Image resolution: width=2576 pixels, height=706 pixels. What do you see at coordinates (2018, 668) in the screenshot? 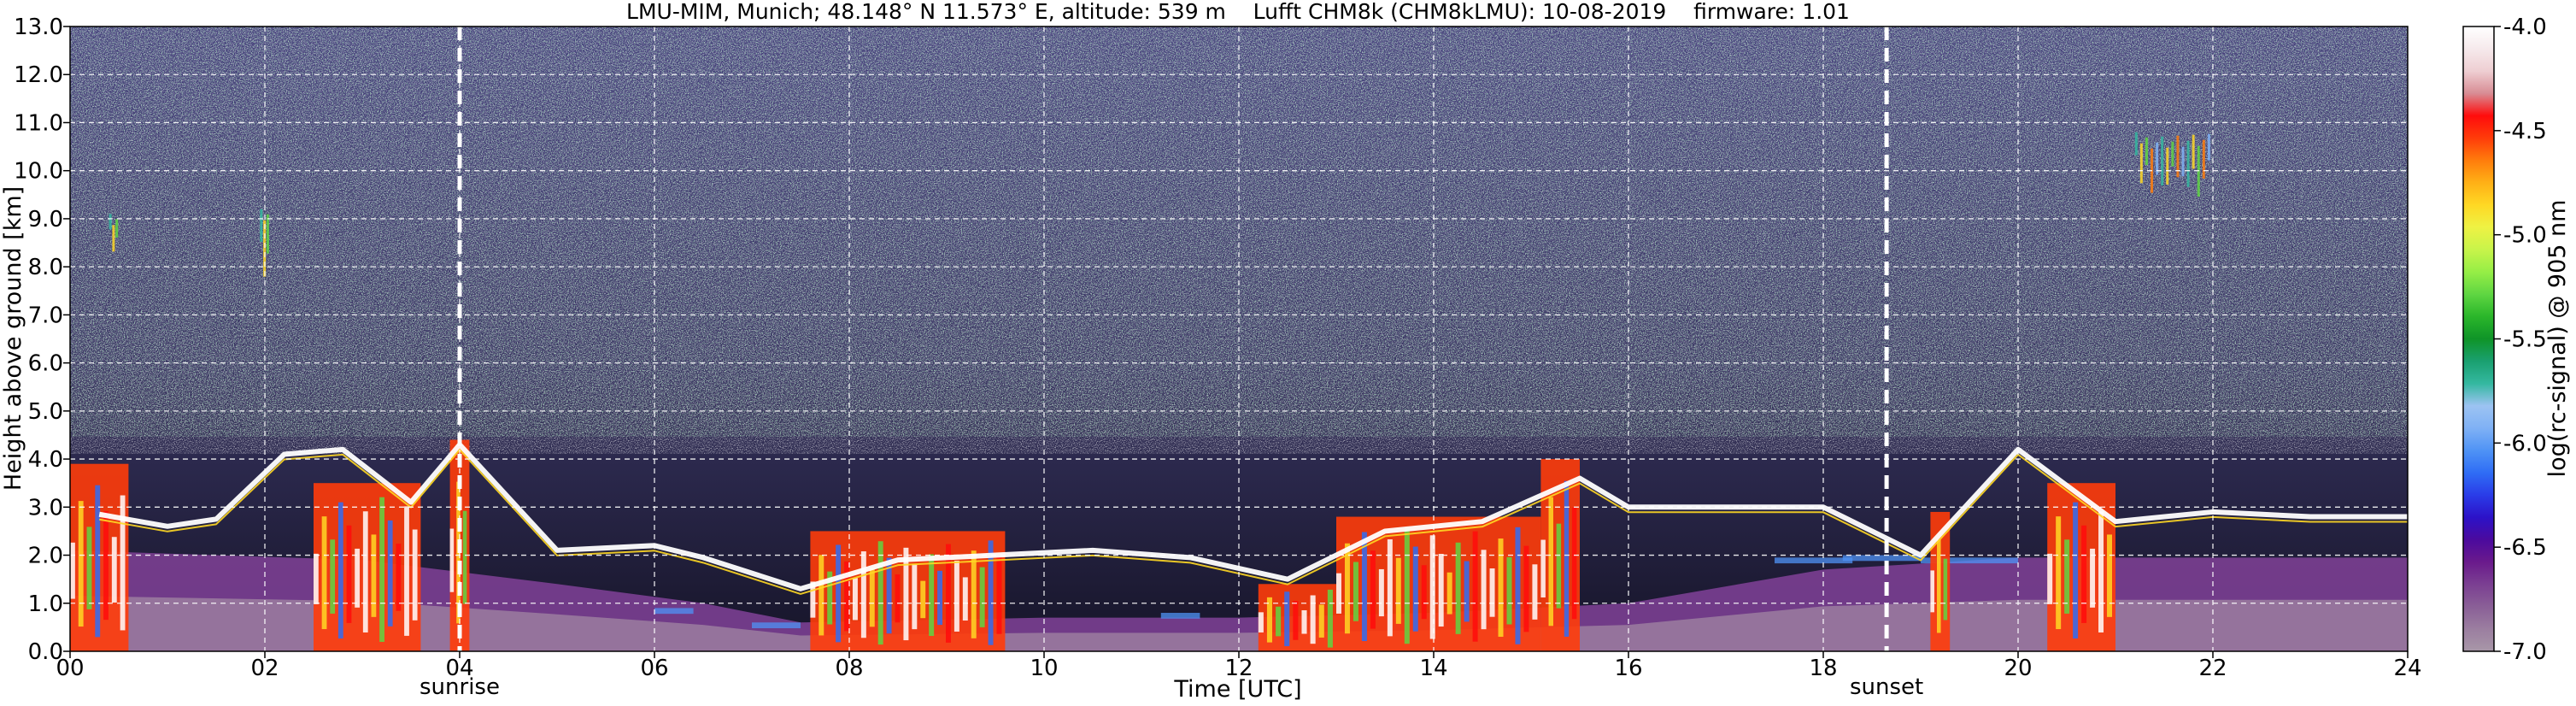
I see `x-tick-label: 20` at bounding box center [2018, 668].